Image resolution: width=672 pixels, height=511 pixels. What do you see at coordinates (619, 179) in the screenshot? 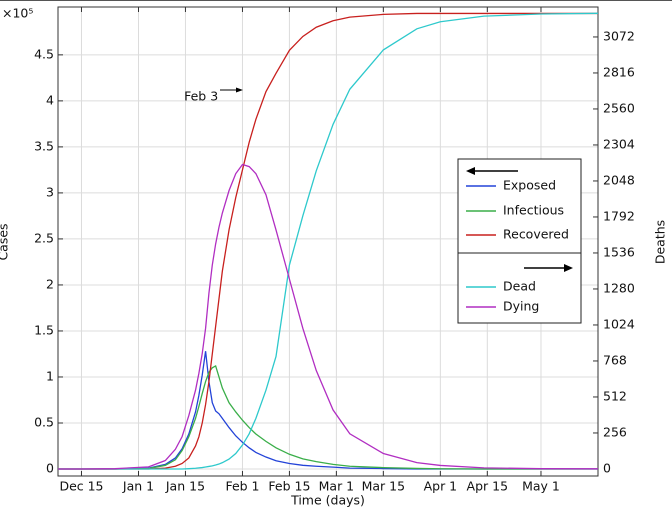
I see `y2-tick-label: 2048` at bounding box center [619, 179].